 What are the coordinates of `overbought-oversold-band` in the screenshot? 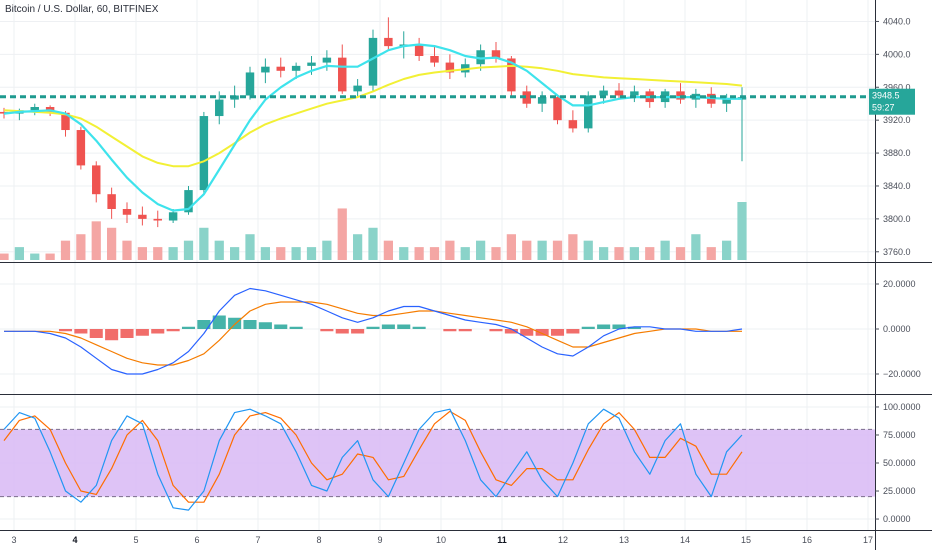 It's located at (437, 463).